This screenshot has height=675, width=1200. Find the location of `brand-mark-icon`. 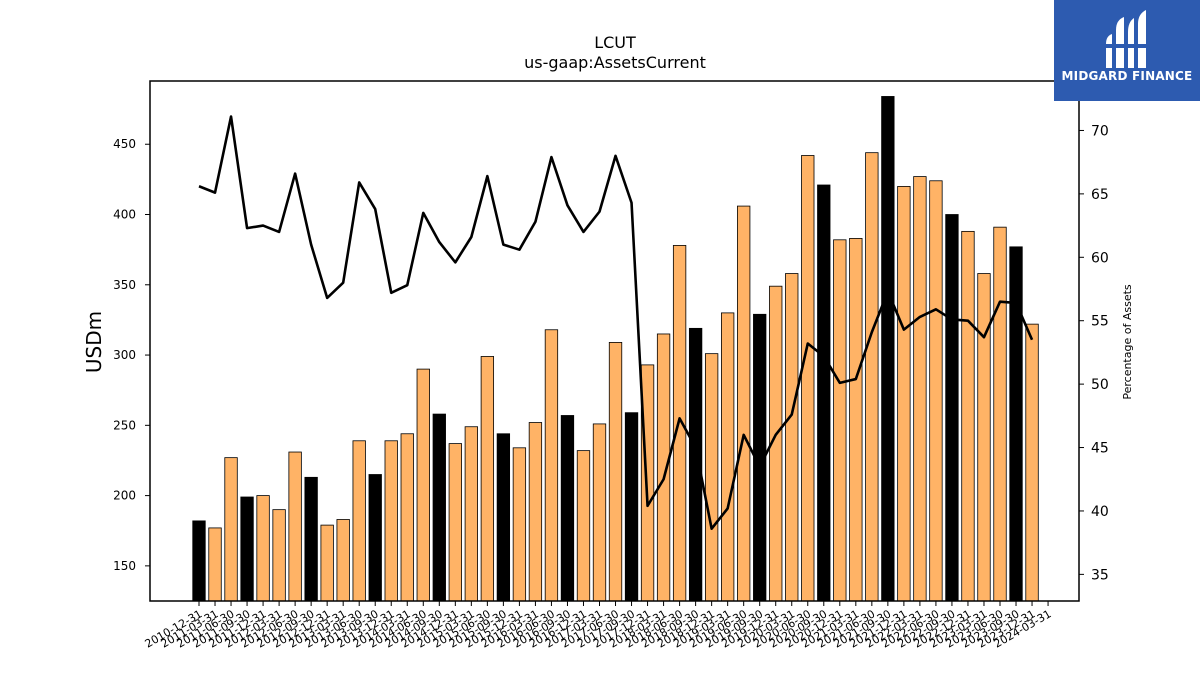

brand-mark-icon is located at coordinates (1126, 39).